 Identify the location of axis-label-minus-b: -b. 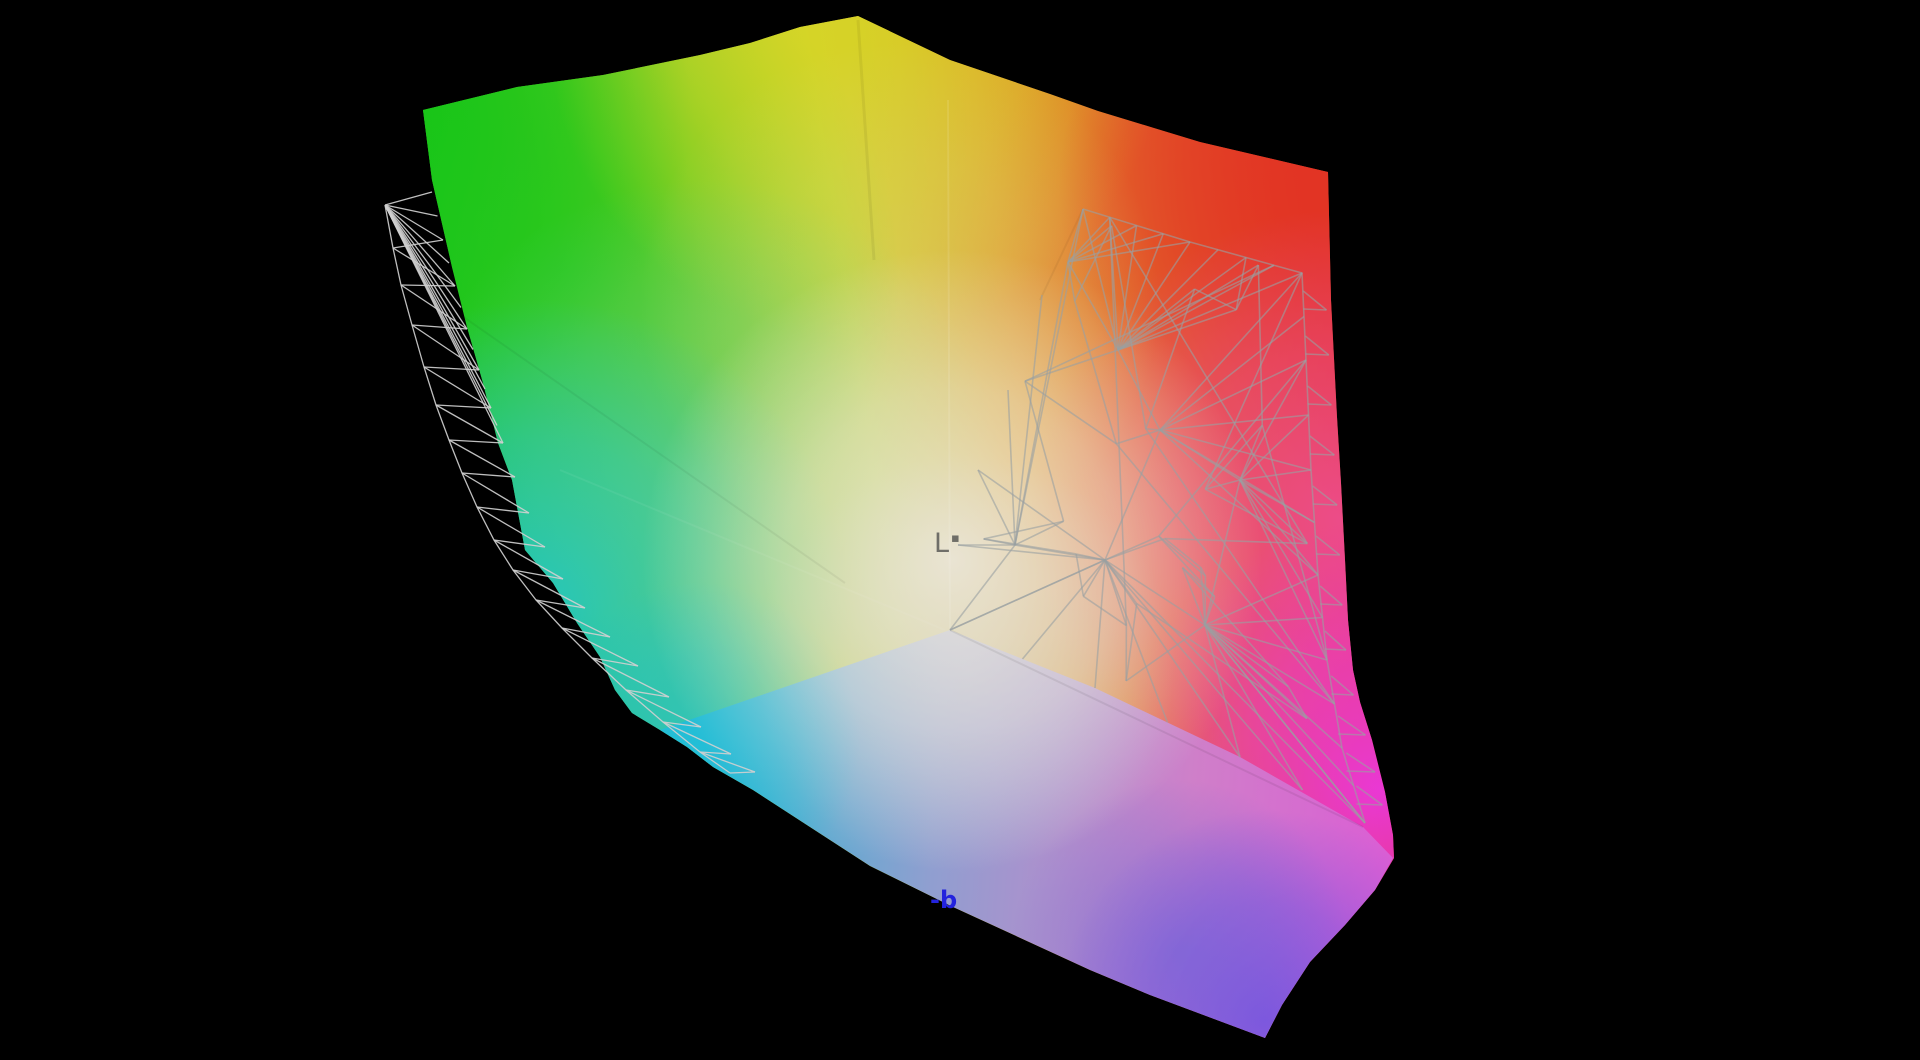
(944, 900).